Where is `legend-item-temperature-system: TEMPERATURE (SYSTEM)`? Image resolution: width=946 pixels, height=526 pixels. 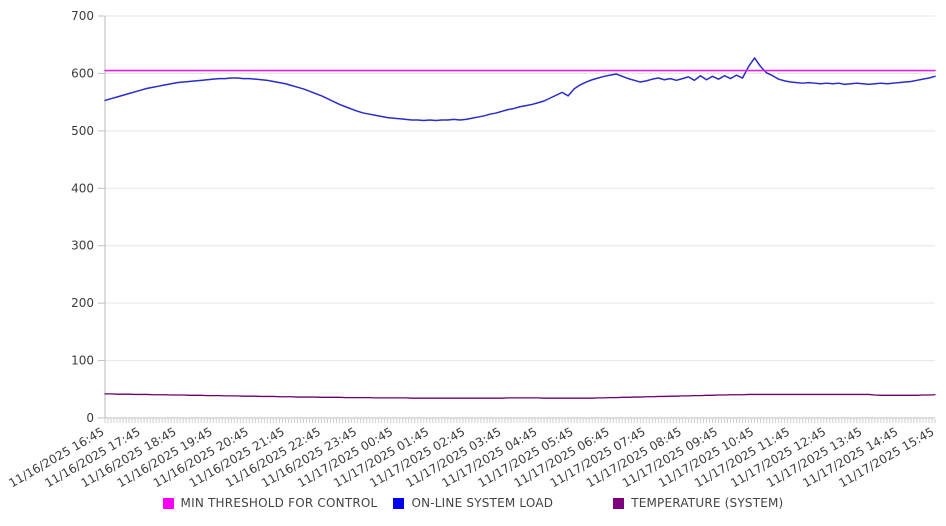
legend-item-temperature-system: TEMPERATURE (SYSTEM) is located at coordinates (698, 503).